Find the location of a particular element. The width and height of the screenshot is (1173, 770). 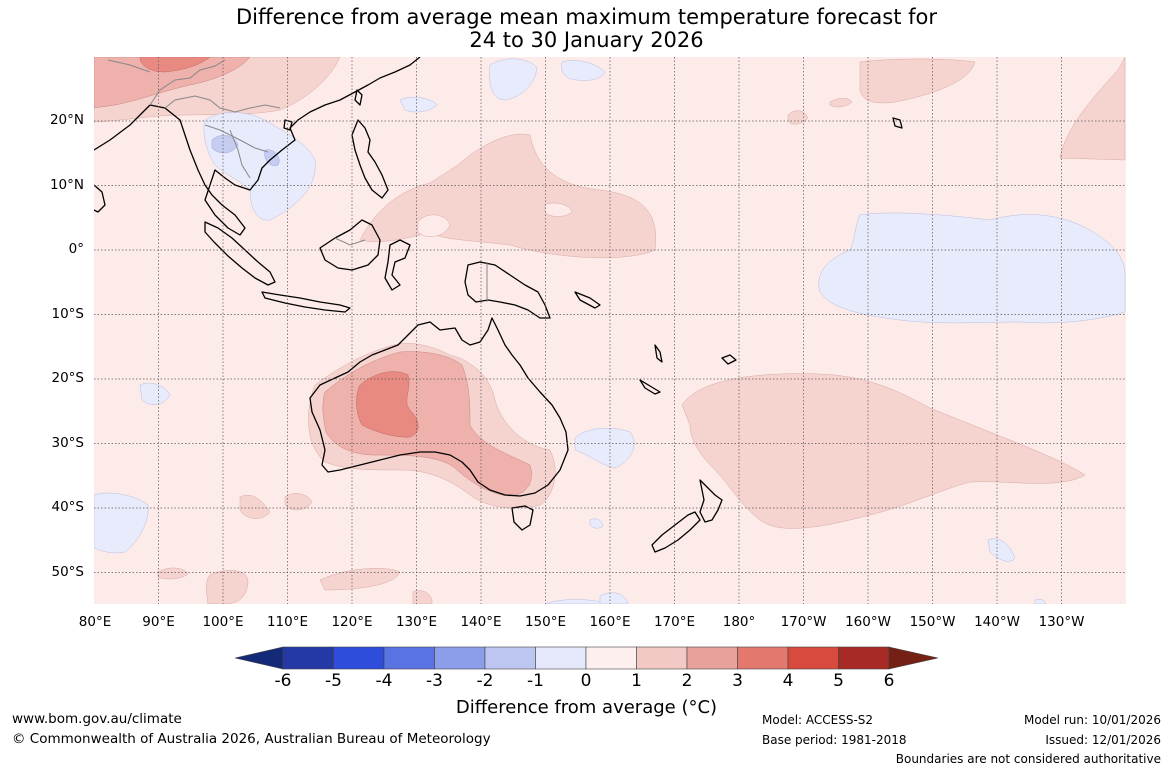

colorbar-tick-label: 4 is located at coordinates (788, 681).